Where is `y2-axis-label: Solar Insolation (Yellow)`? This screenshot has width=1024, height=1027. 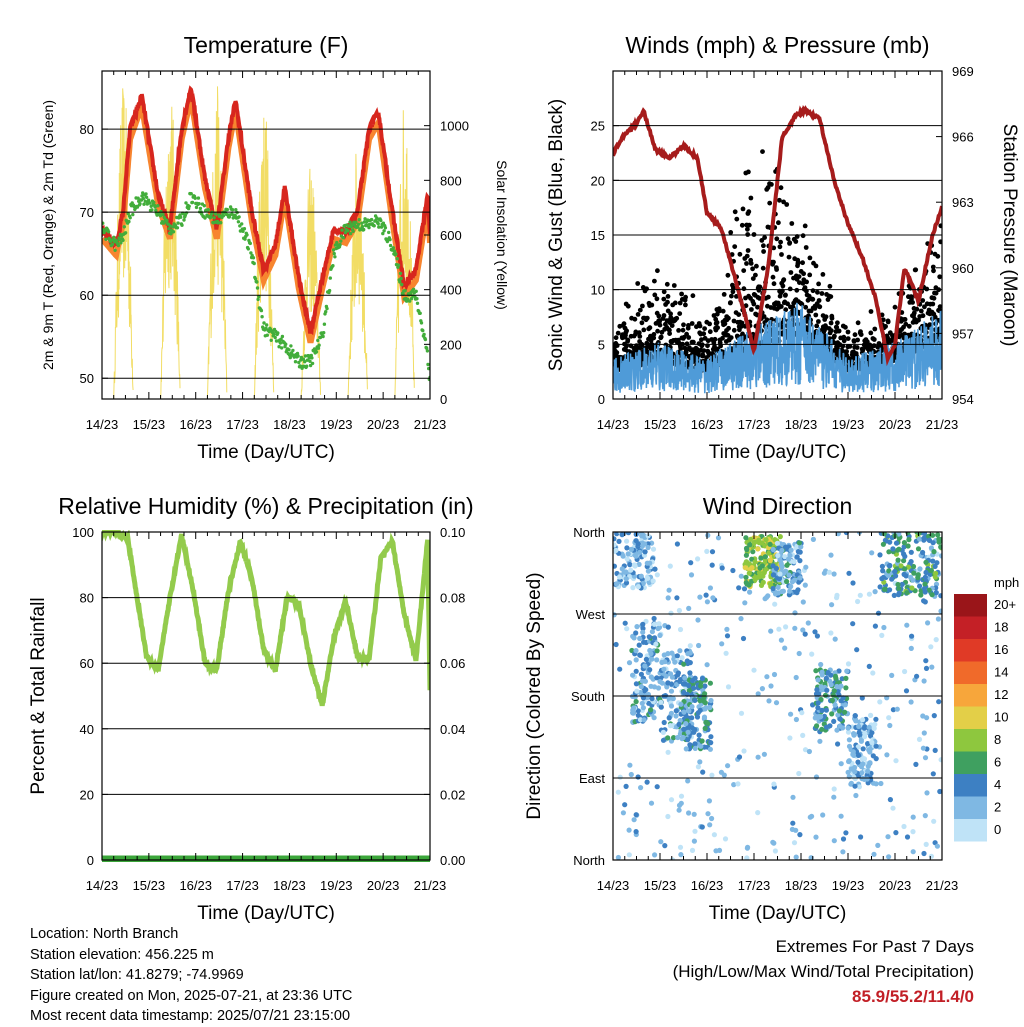 y2-axis-label: Solar Insolation (Yellow) is located at coordinates (502, 235).